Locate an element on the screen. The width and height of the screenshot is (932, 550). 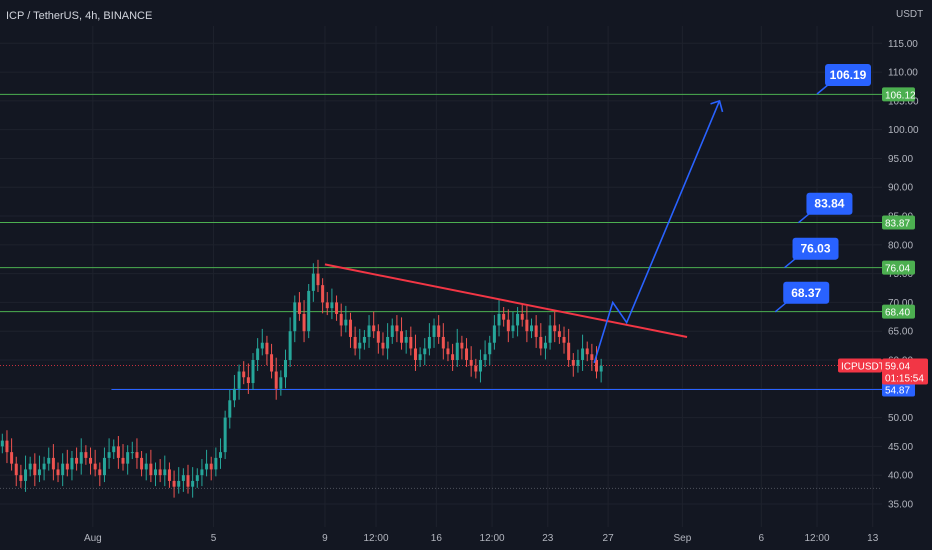
callout-label: 76.03 is located at coordinates (816, 249).